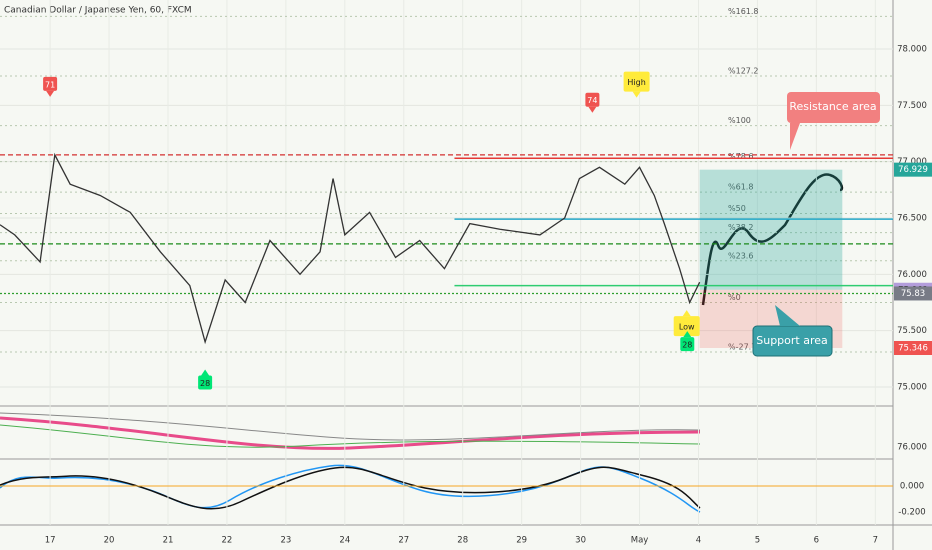 Image resolution: width=932 pixels, height=550 pixels. Describe the element at coordinates (350, 488) in the screenshot. I see `signal-line` at that location.